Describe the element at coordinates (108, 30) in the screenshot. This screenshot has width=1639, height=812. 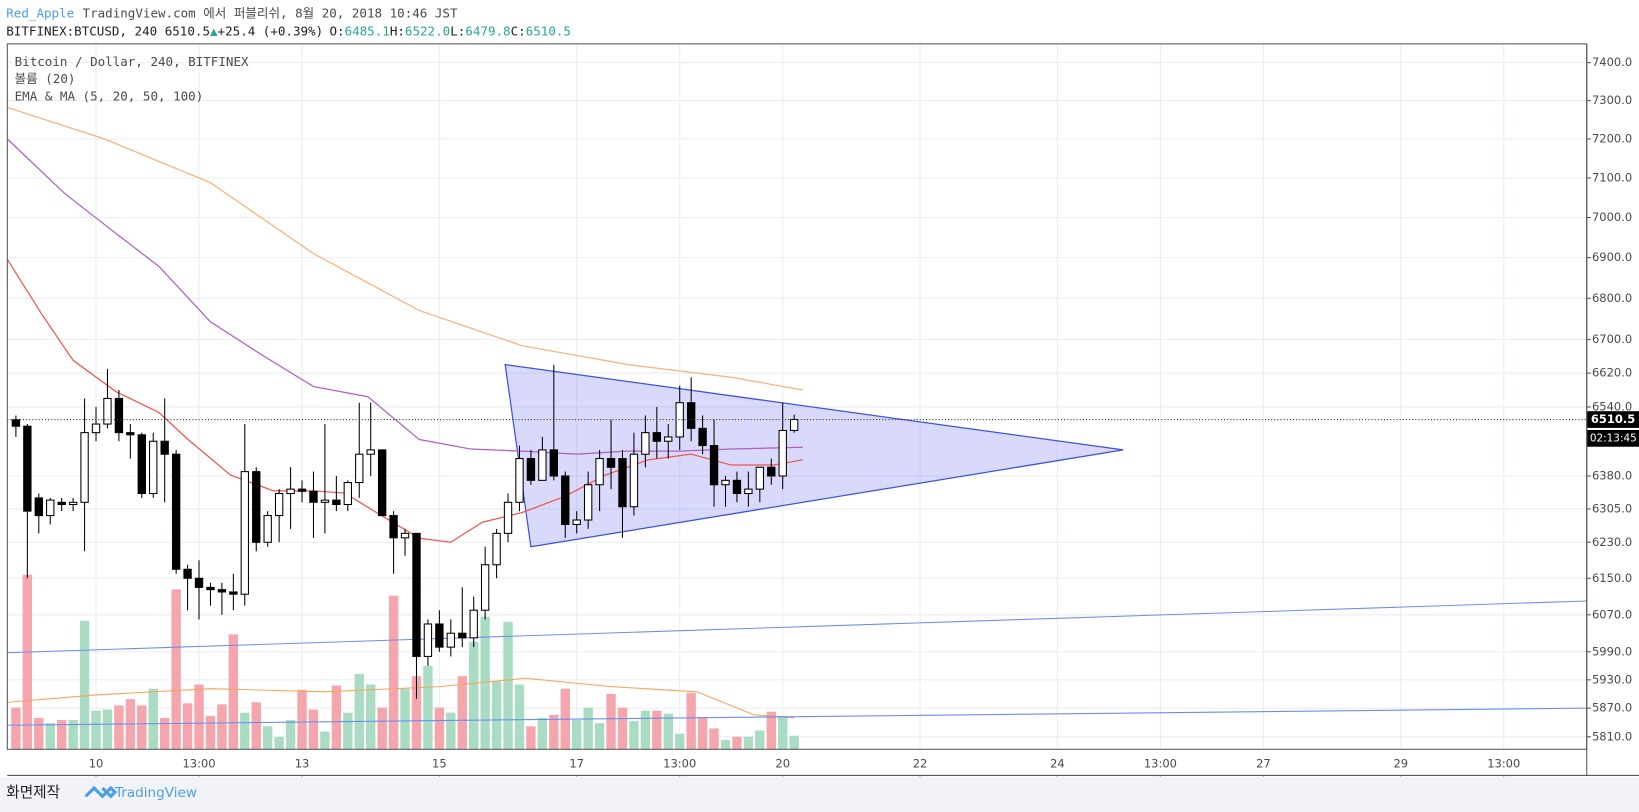
I see `symbol: BITFINEX:BTCUSD, 240 6510.5` at that location.